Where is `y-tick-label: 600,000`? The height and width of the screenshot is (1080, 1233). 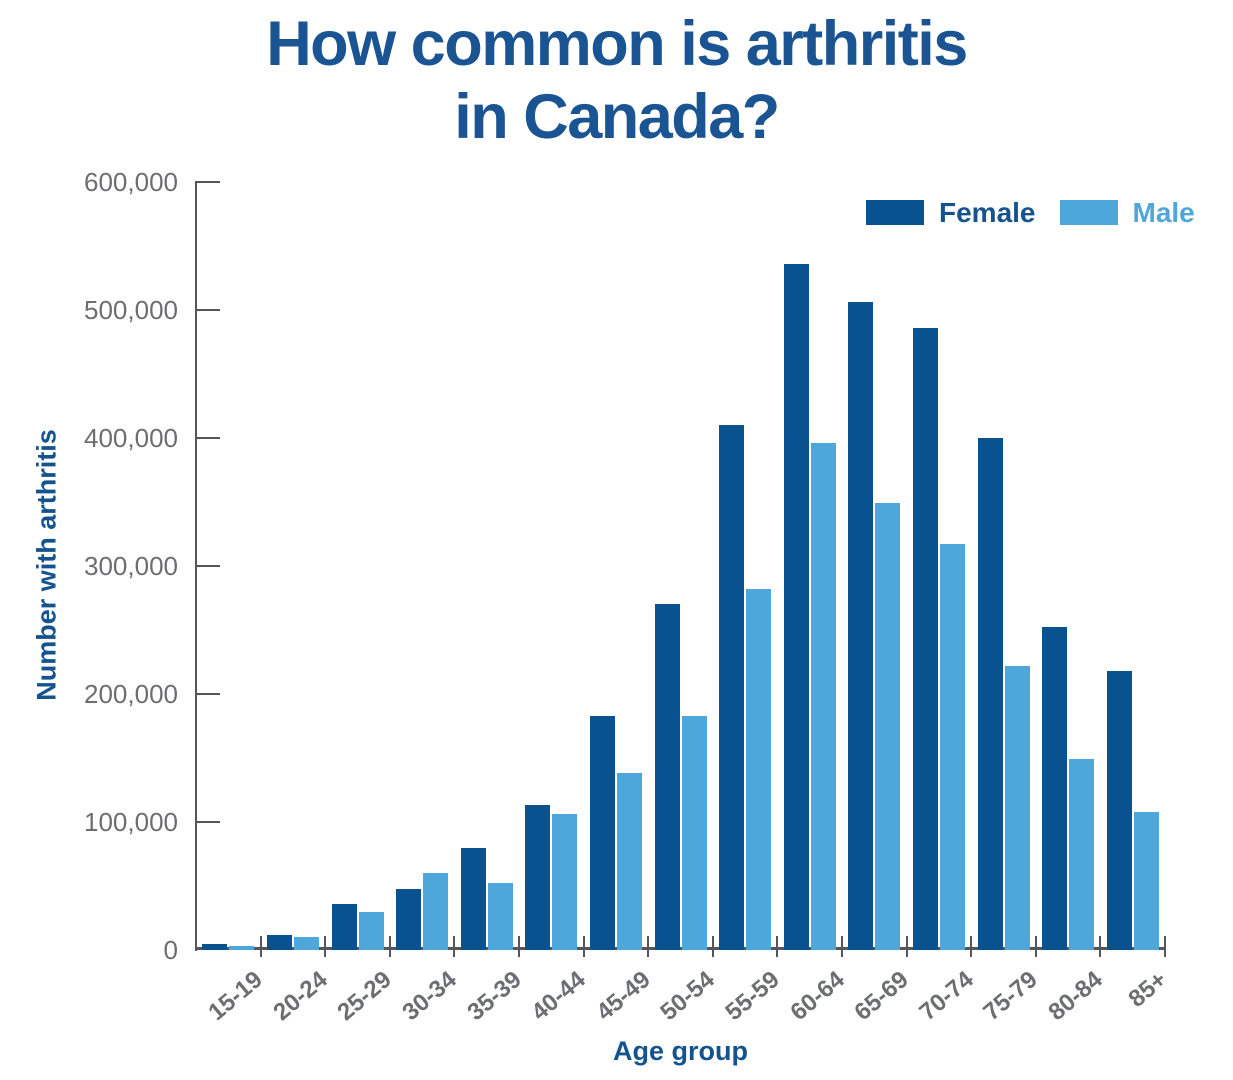
y-tick-label: 600,000 is located at coordinates (131, 182).